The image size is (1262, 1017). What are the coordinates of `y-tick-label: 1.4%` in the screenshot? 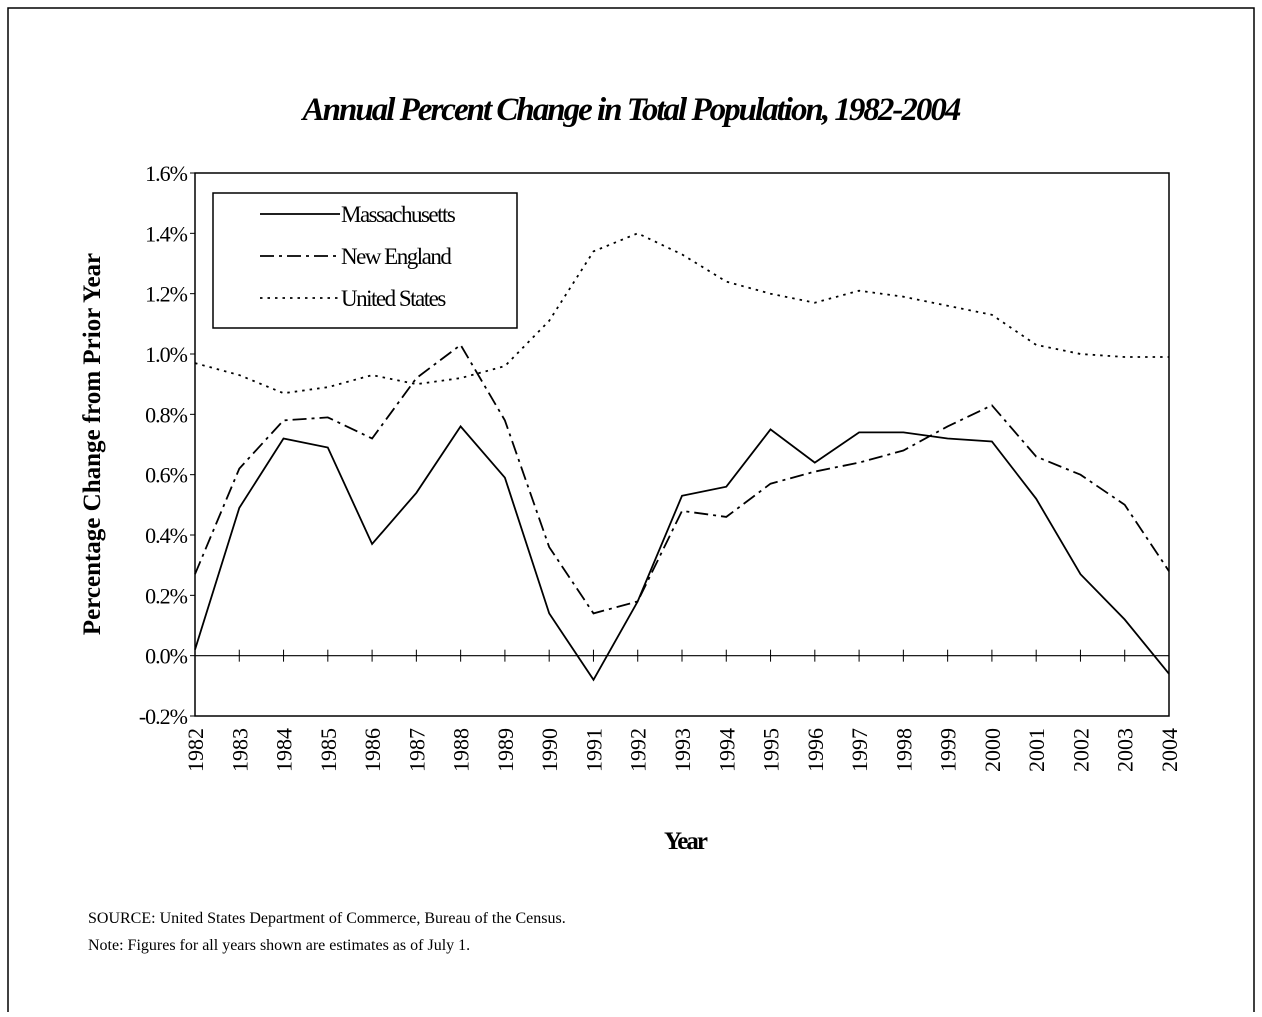 It's located at (166, 233).